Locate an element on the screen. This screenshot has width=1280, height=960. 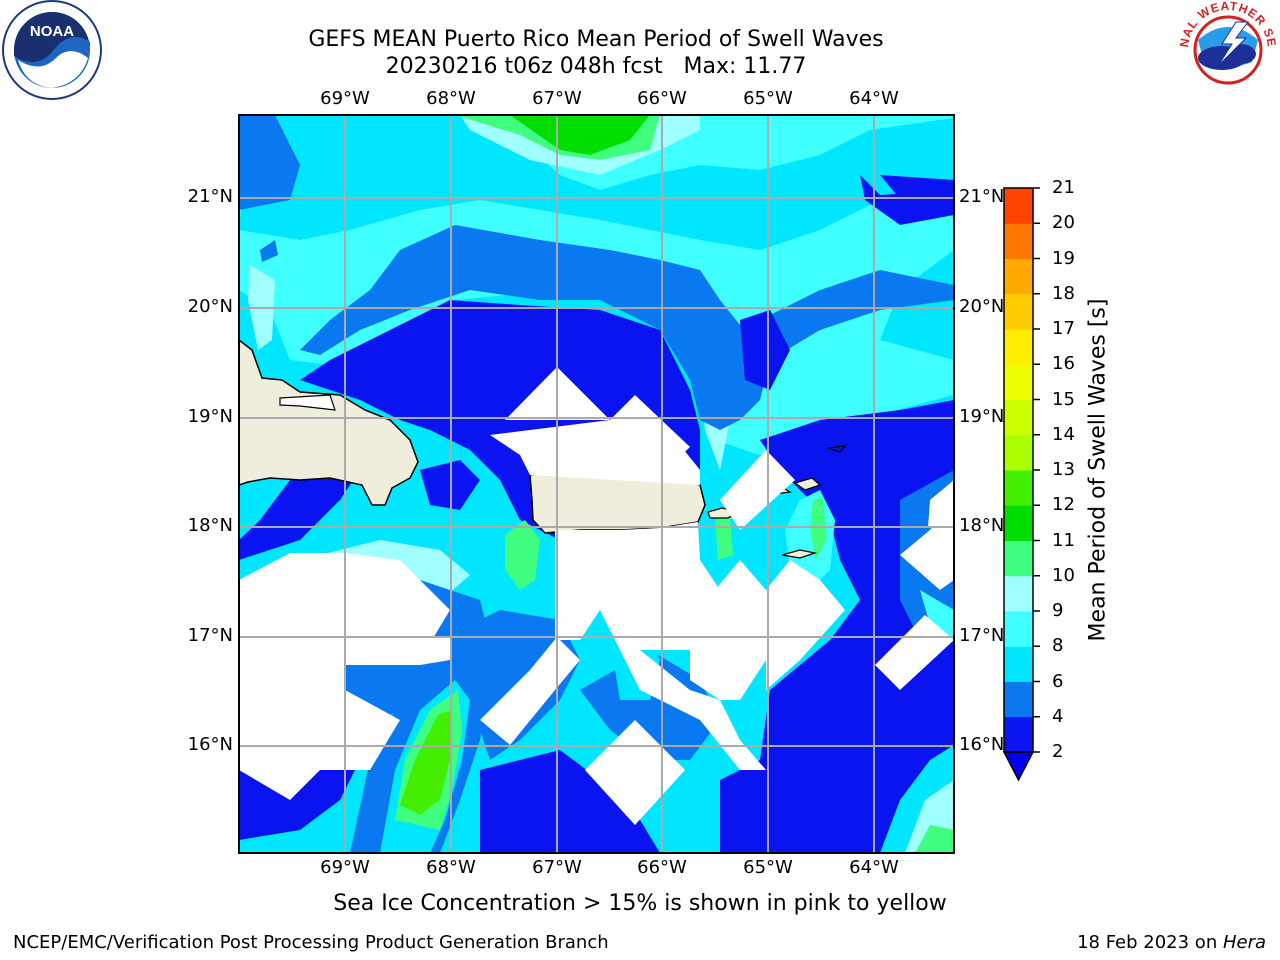
colorbar-tick-label: 18 is located at coordinates (1063, 293).